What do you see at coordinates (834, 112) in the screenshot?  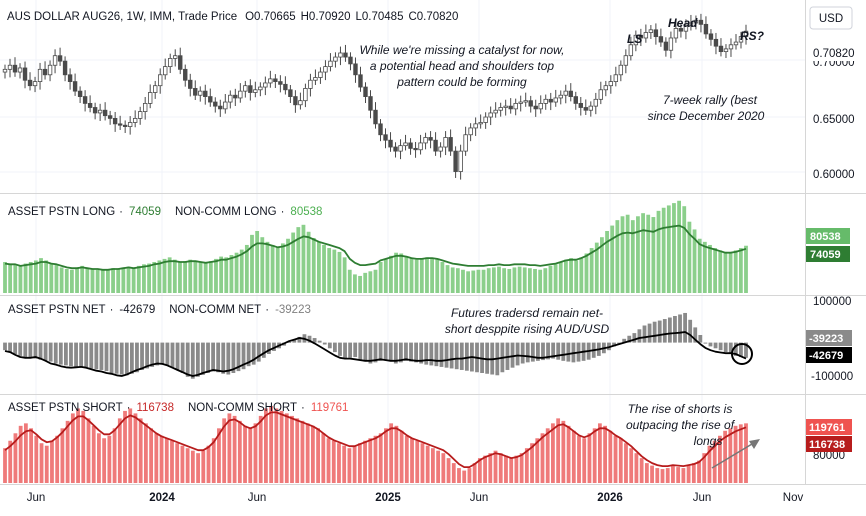 I see `price-axis: 0.70000 0.65000 0.60000 0.70820` at bounding box center [834, 112].